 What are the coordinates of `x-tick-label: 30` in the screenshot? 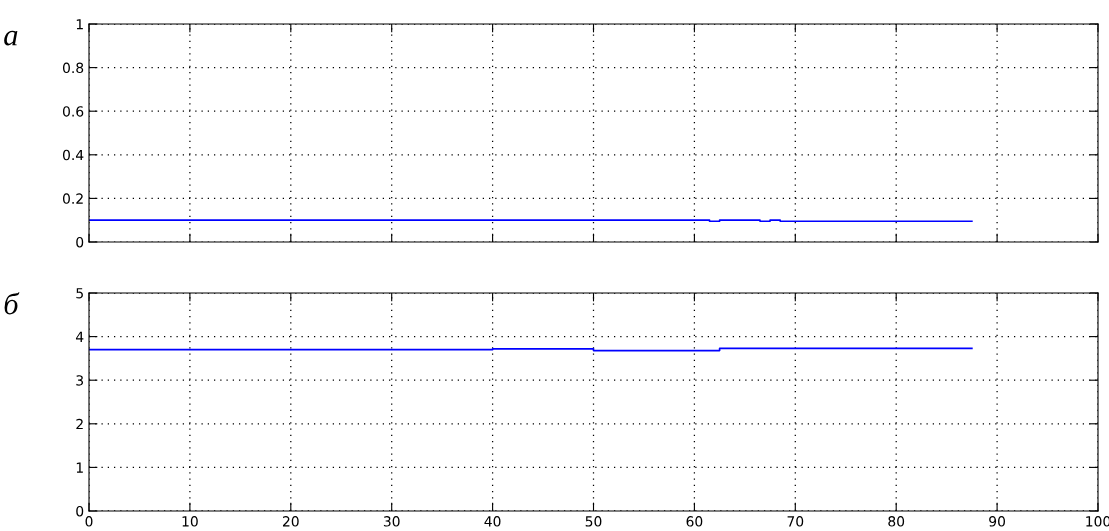 It's located at (391, 521).